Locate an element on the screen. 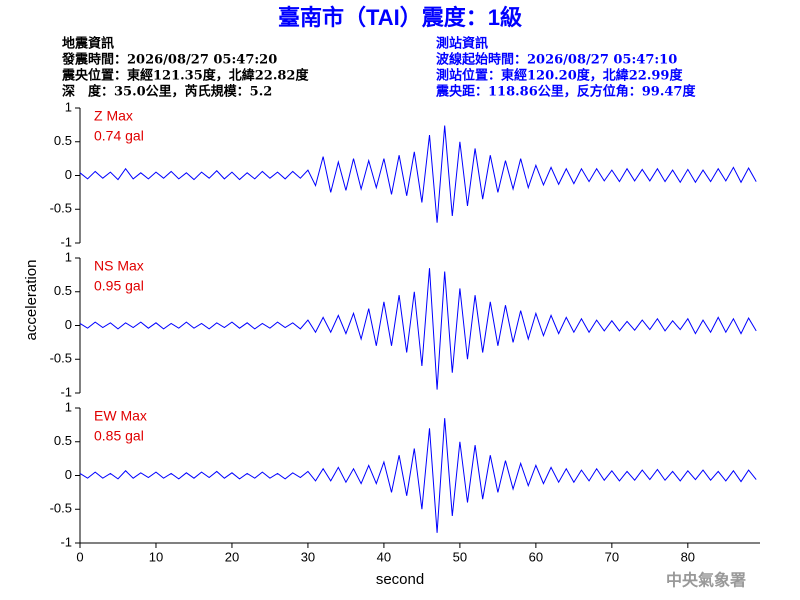  event-info: 深 度：35.0公里，芮氏規模：5.2 is located at coordinates (167, 92).